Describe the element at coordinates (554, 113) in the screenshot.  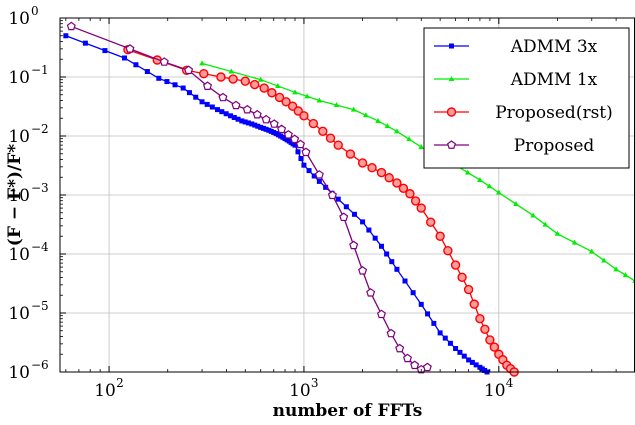
I see `legend-label: Proposed(rst)` at that location.